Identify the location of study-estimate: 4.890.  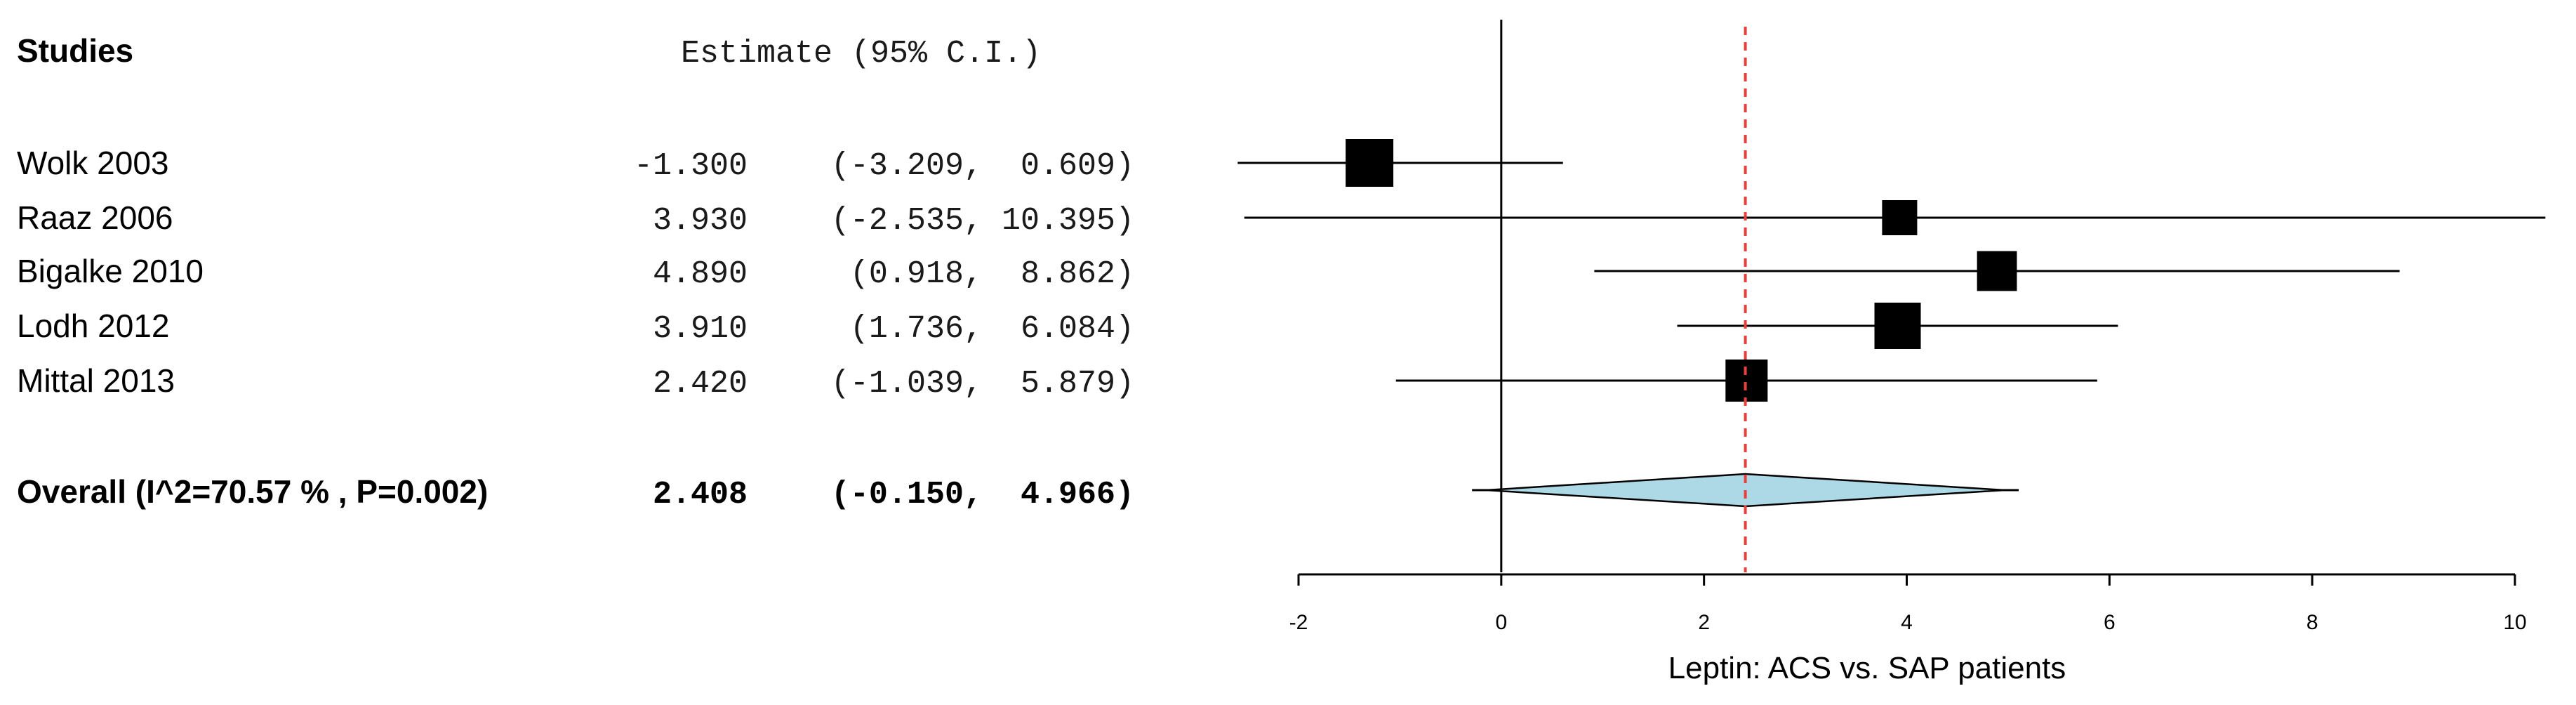
(700, 274).